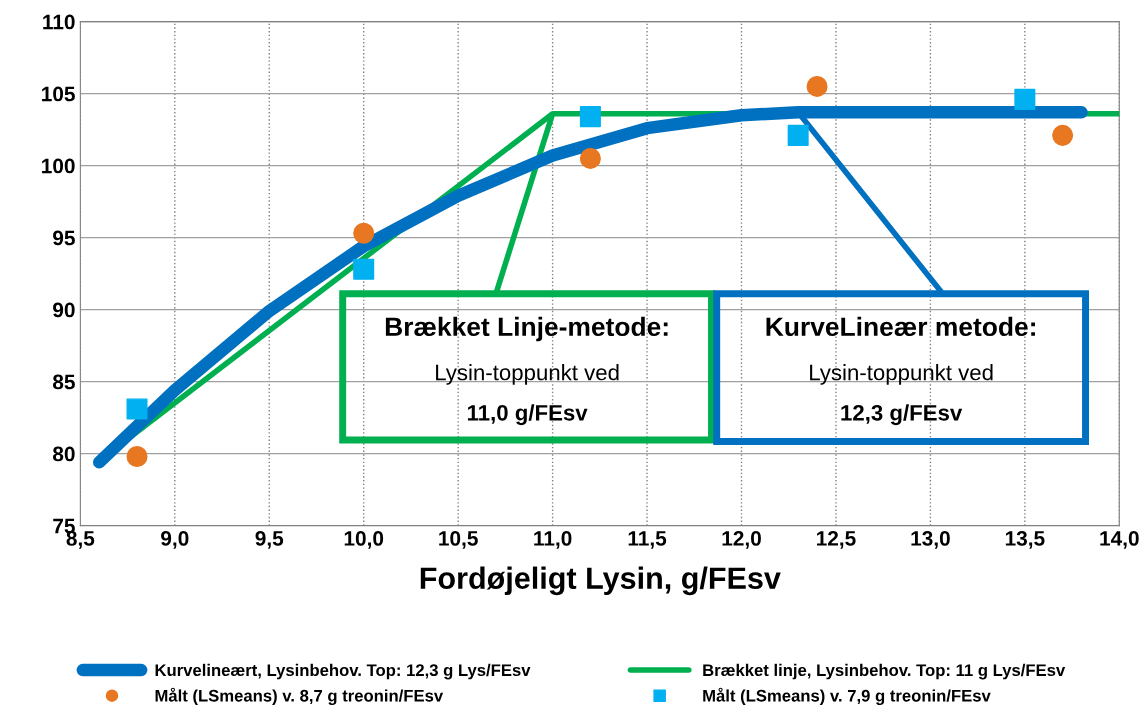 The width and height of the screenshot is (1148, 720). I want to click on y-tick-label: 90, so click(64, 310).